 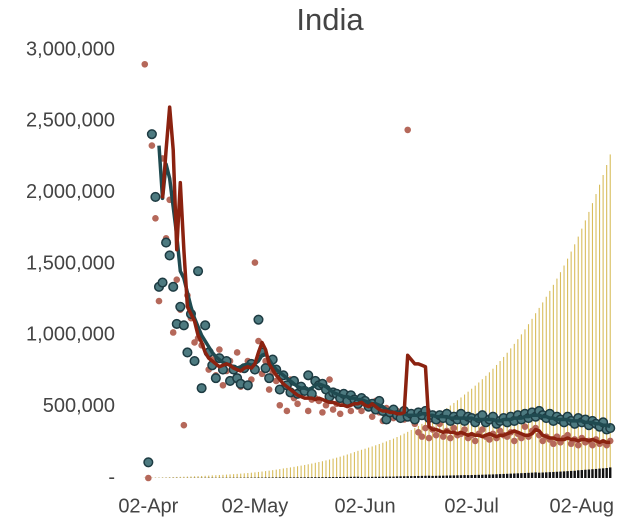 I want to click on chart-title: India, so click(x=330, y=19).